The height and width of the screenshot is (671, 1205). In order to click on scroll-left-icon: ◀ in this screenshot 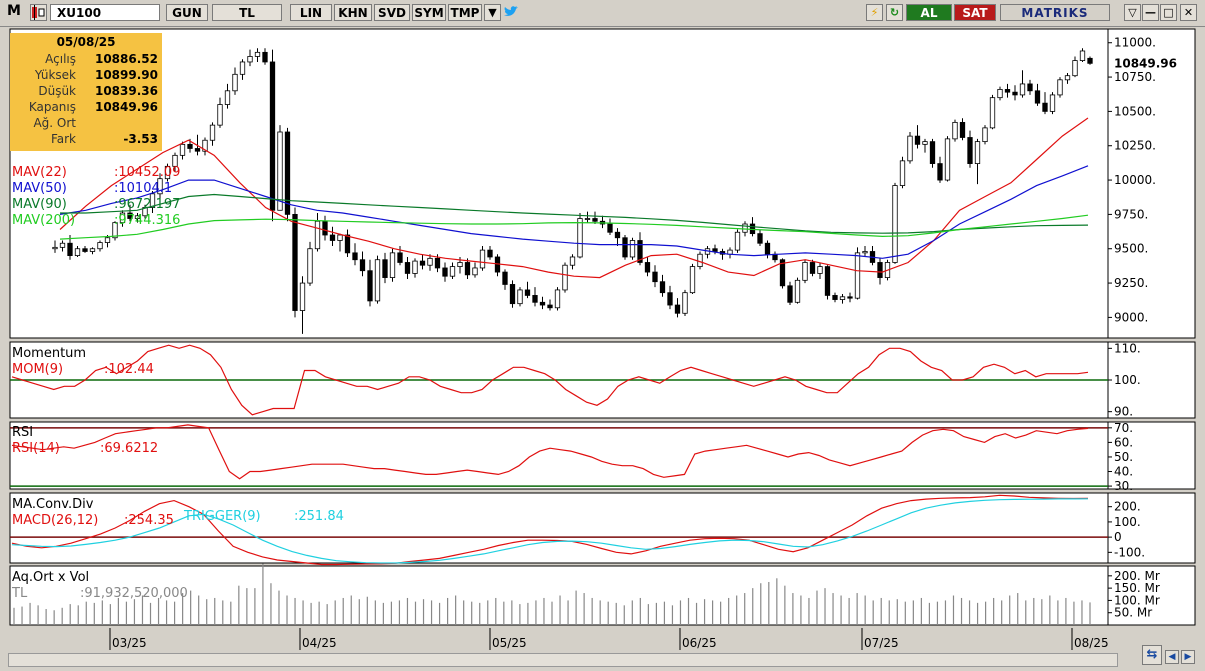, I will do `click(1172, 657)`.